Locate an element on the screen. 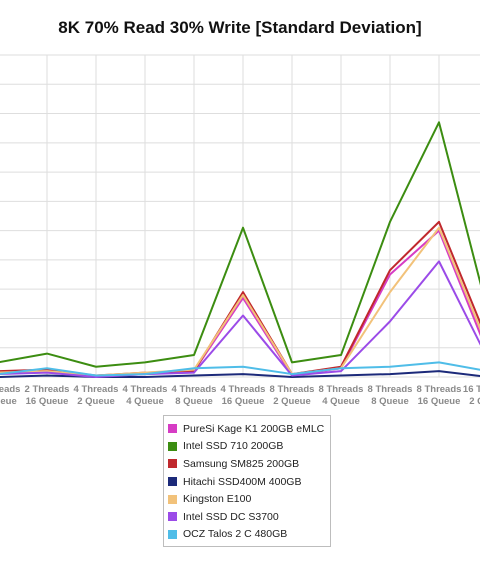 This screenshot has width=480, height=568. legend-item: Intel SSD 710 200GB is located at coordinates (247, 447).